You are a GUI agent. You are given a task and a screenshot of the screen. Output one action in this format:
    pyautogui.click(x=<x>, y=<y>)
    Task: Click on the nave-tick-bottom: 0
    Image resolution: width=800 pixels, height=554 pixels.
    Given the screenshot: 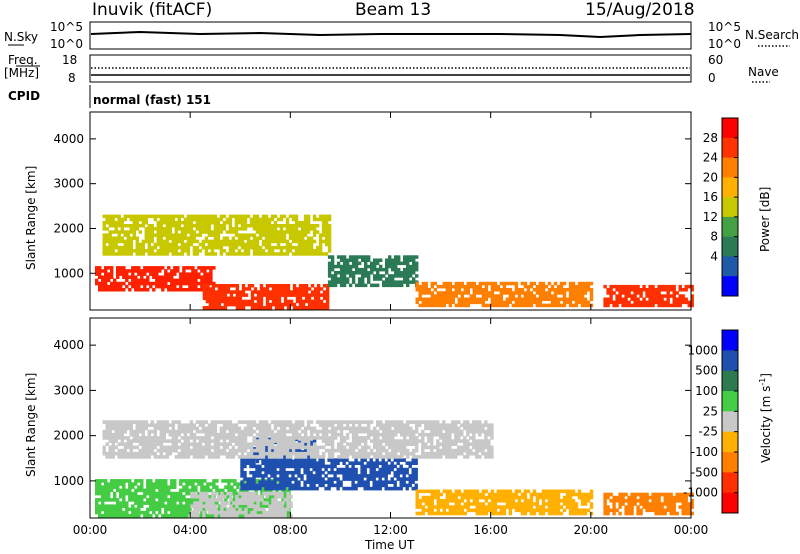 What is the action you would take?
    pyautogui.click(x=712, y=78)
    